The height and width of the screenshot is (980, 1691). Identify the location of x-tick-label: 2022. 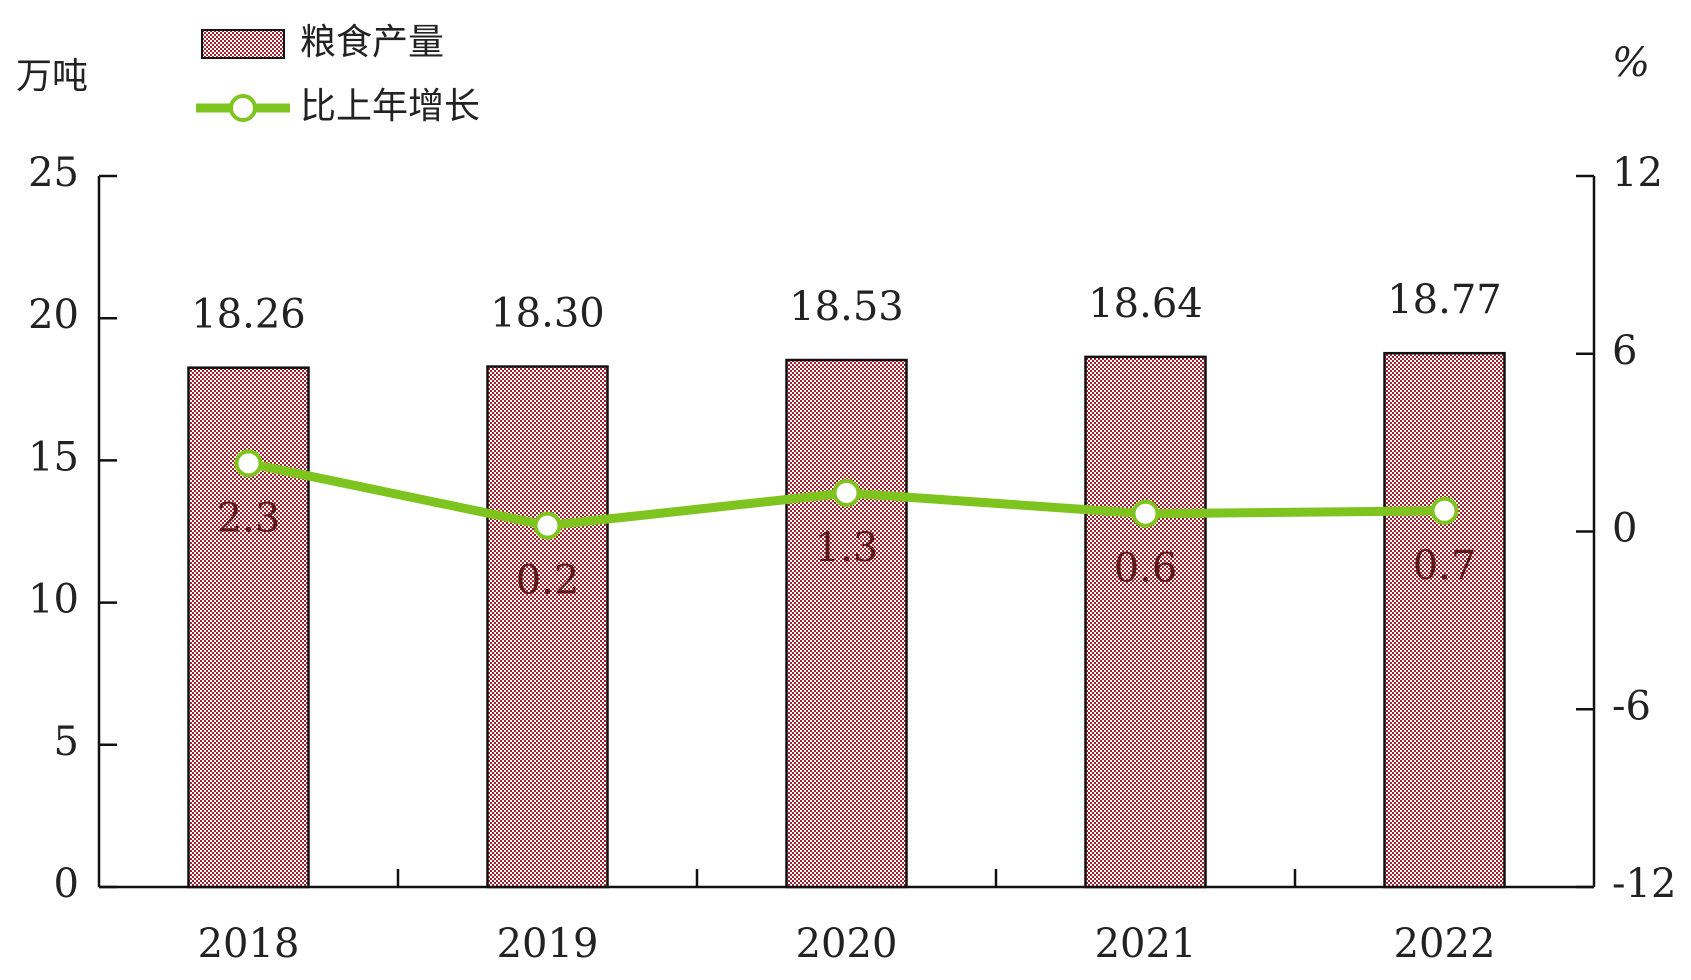
(1445, 944).